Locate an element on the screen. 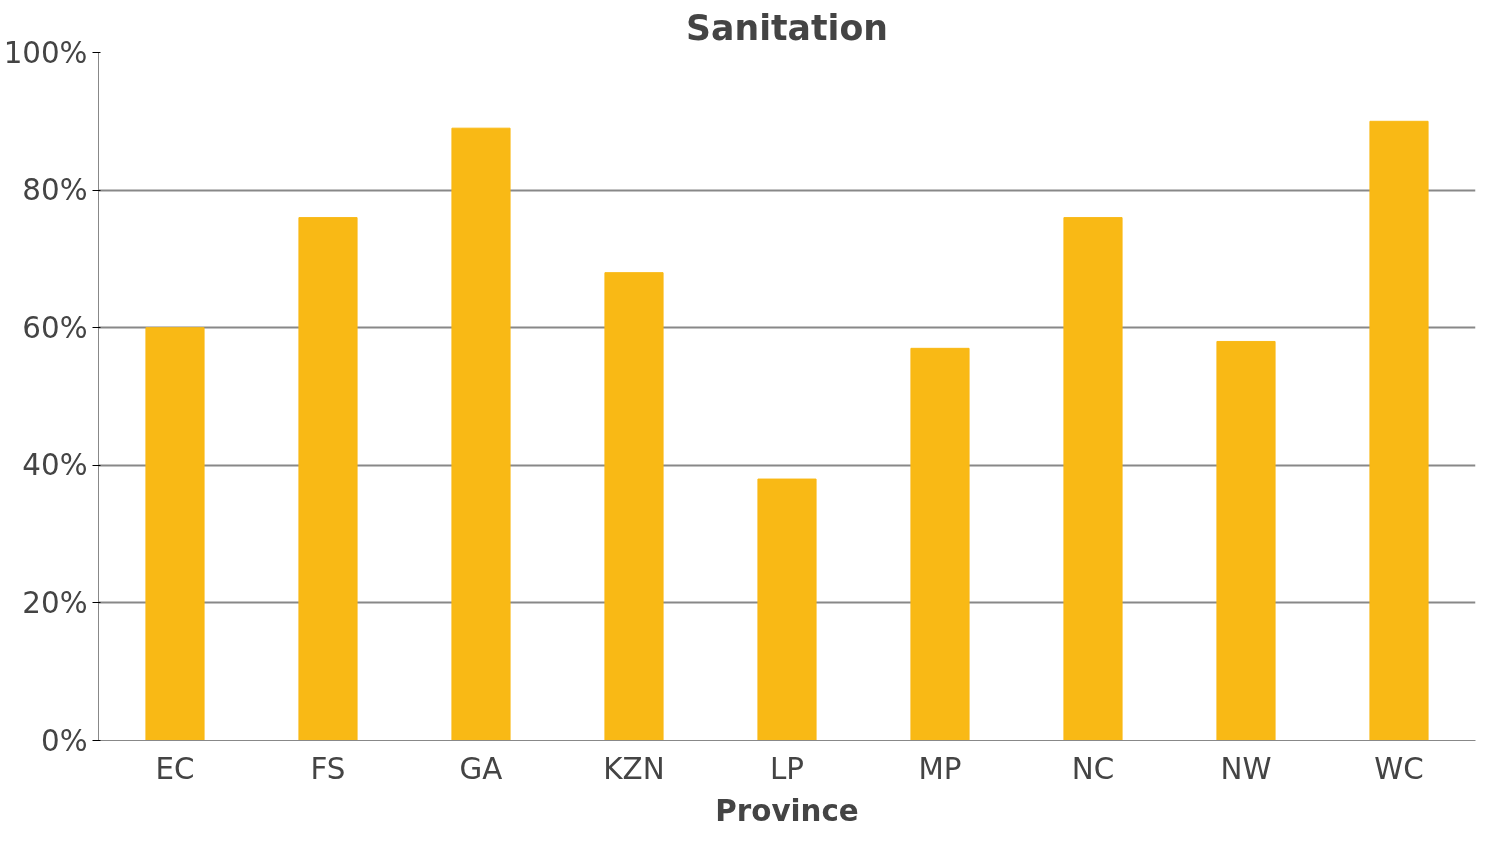  x-tick-label: FS is located at coordinates (328, 768).